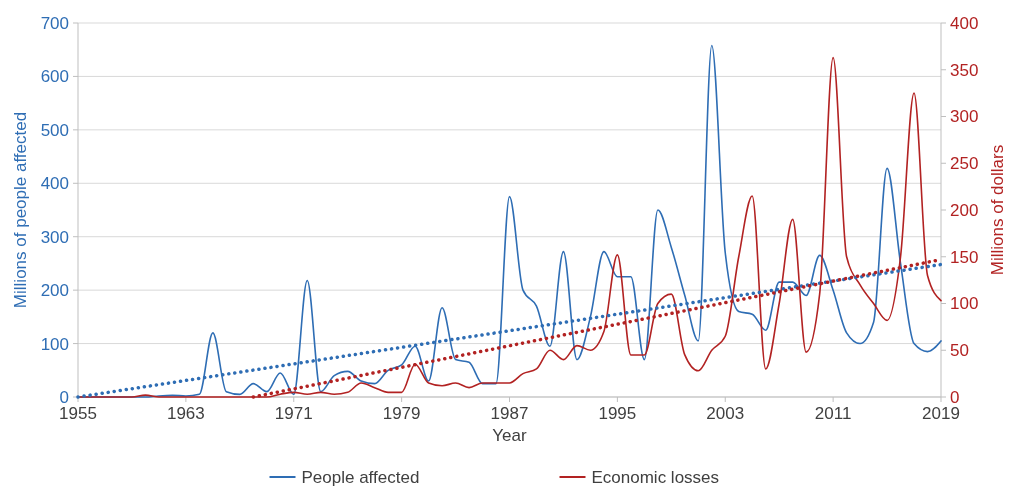 Image resolution: width=1024 pixels, height=500 pixels. What do you see at coordinates (955, 397) in the screenshot?
I see `y2-tick-label: 0` at bounding box center [955, 397].